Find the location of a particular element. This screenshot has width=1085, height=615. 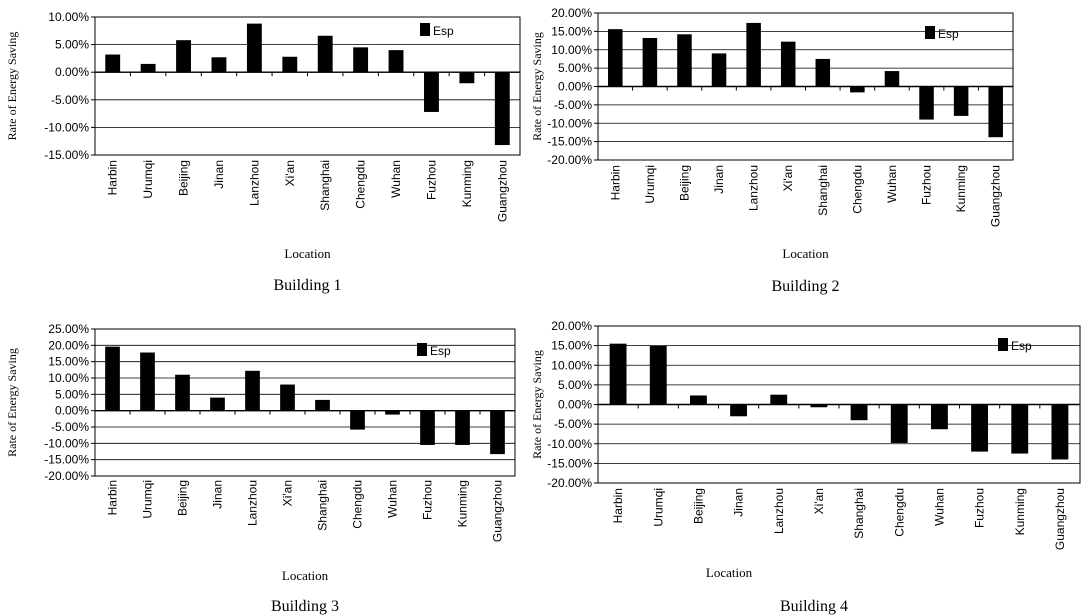

category-label: Wuhan is located at coordinates (892, 184).